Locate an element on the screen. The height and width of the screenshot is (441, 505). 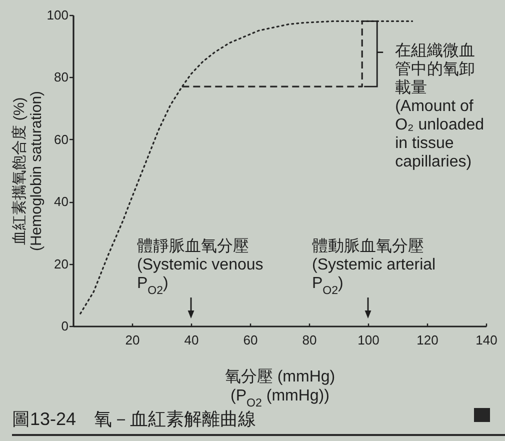
y-tick-label: 0 is located at coordinates (64, 326).